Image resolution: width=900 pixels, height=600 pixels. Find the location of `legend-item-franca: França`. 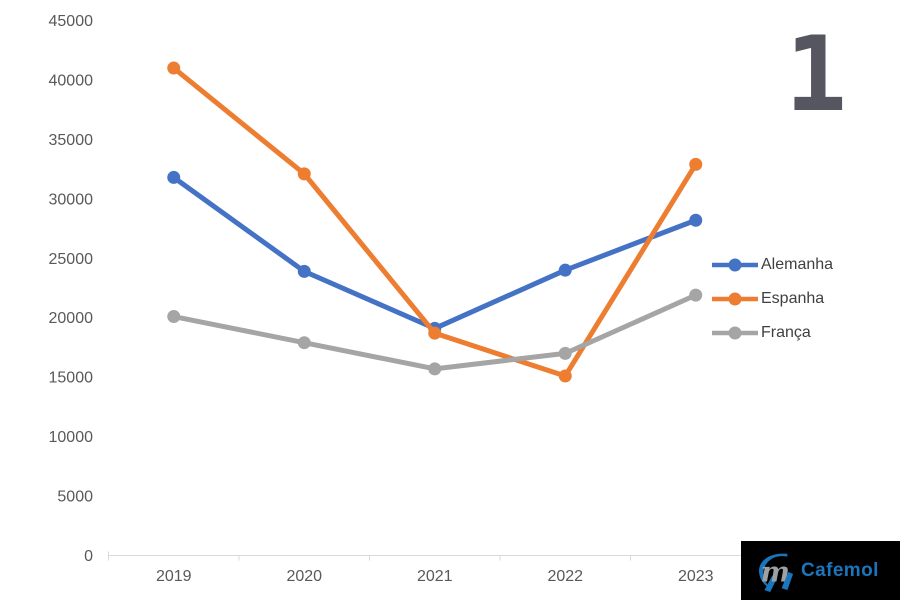

legend-item-franca: França is located at coordinates (772, 333).